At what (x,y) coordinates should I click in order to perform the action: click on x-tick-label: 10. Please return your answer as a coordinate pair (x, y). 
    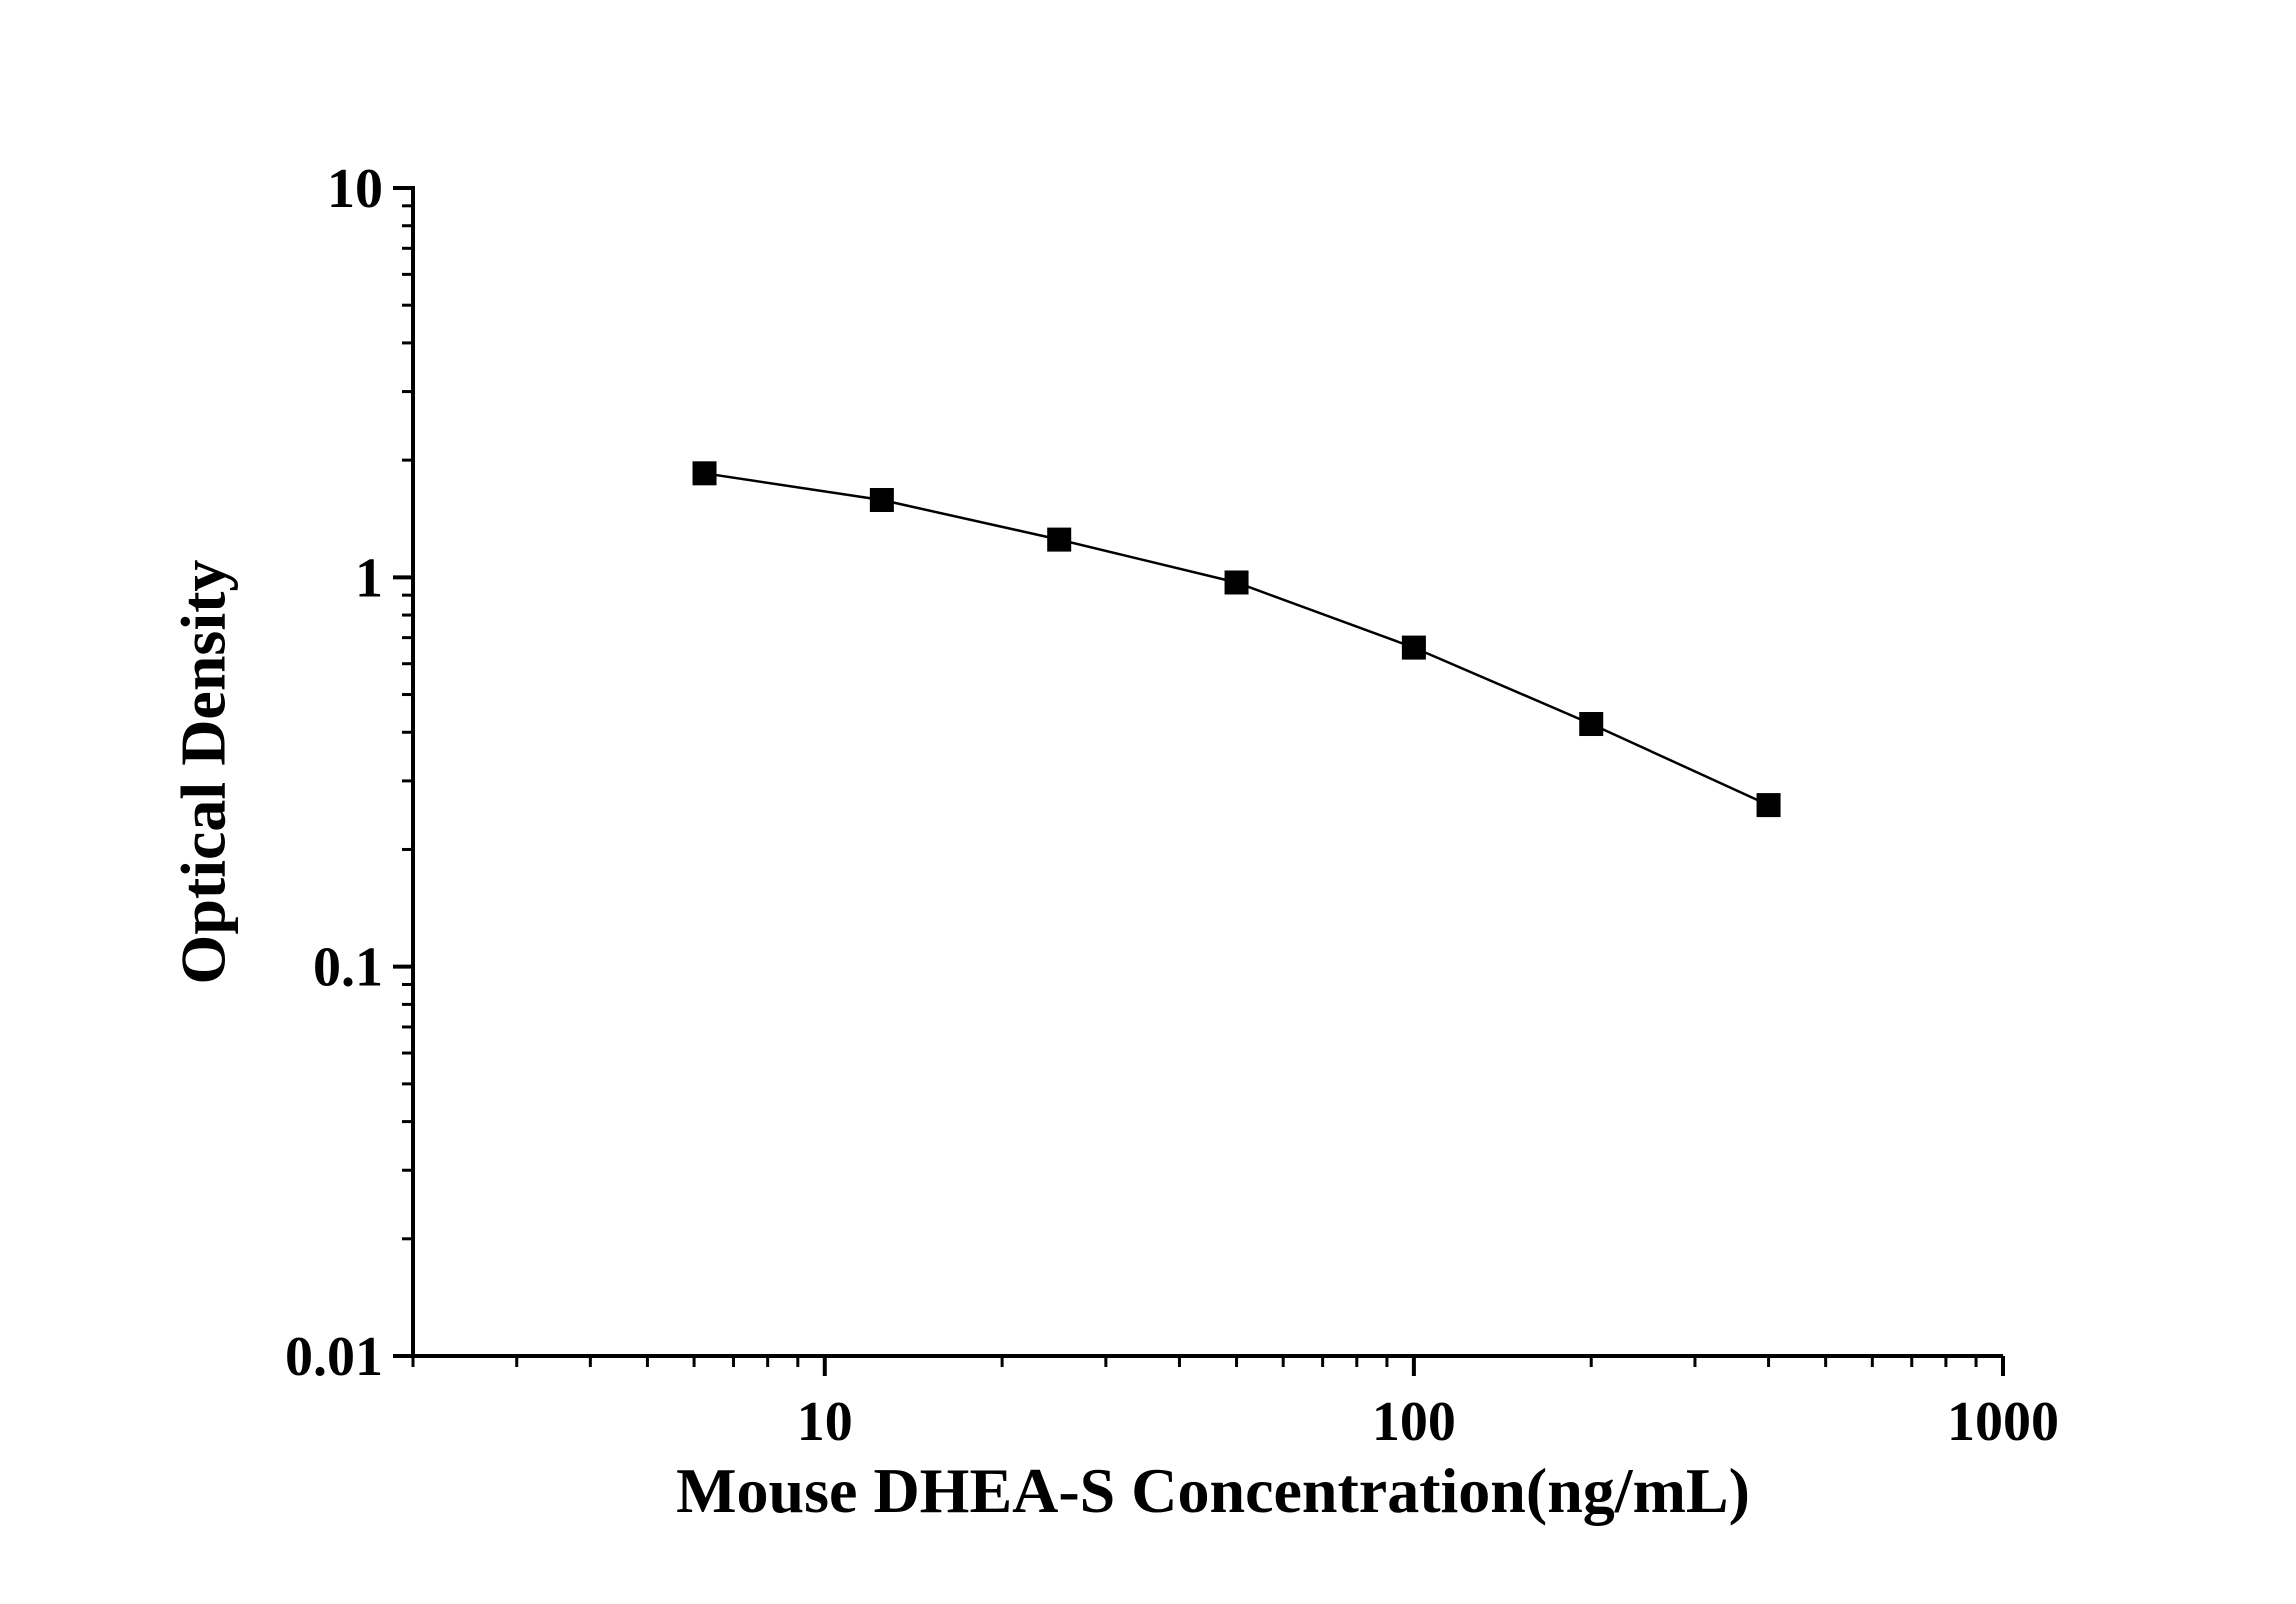
    Looking at the image, I should click on (825, 1422).